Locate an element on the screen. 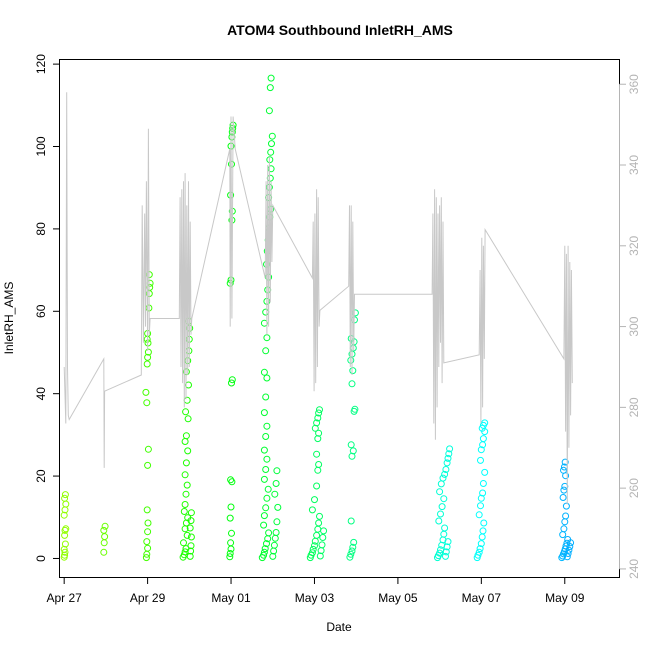 Image resolution: width=650 pixels, height=650 pixels. x-tick-label: May 09 is located at coordinates (565, 598).